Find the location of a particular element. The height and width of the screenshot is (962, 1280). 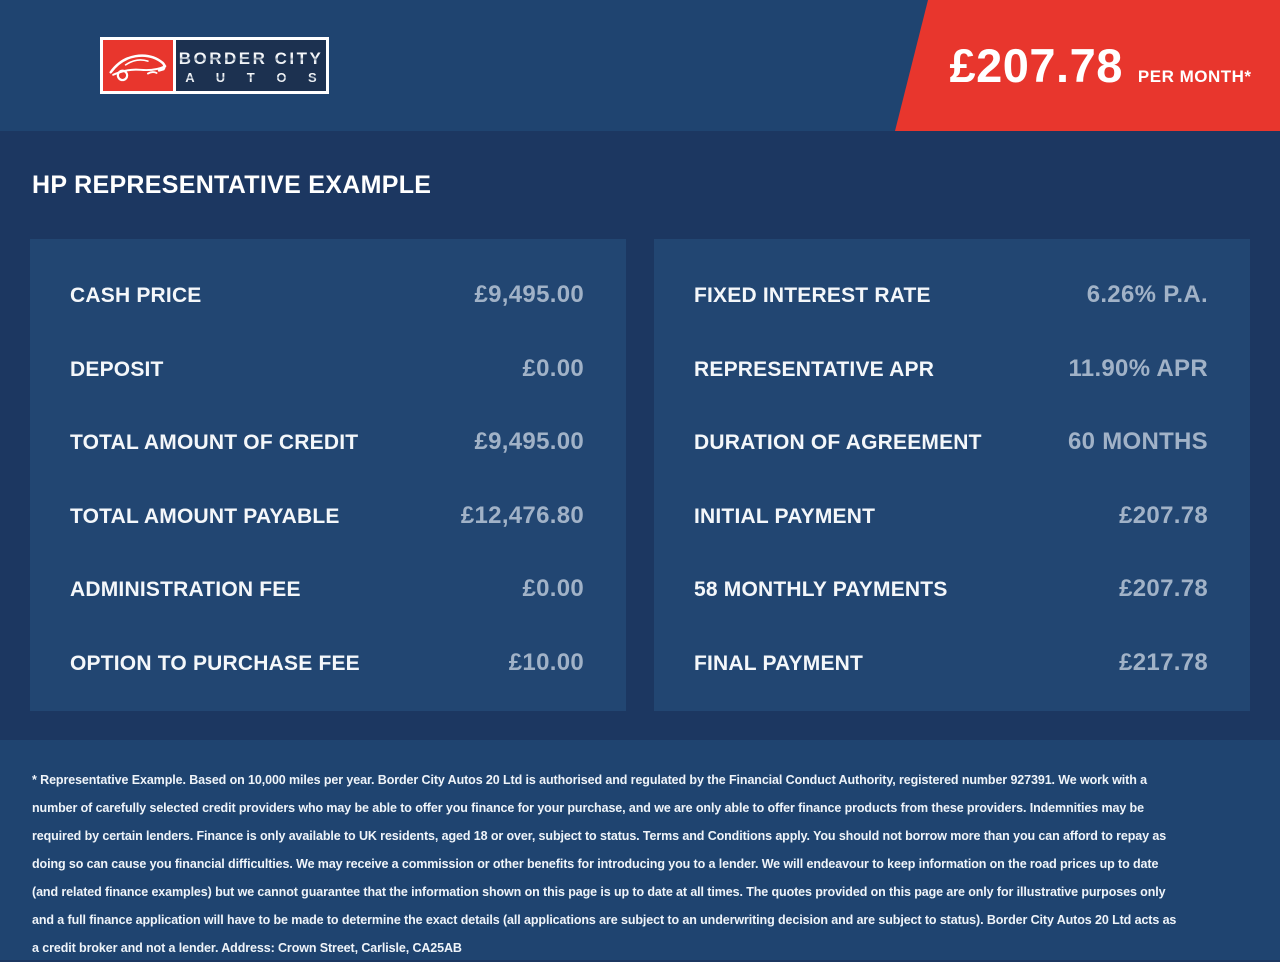

brand-logo: BORDER CITY A U T O S is located at coordinates (214, 65).